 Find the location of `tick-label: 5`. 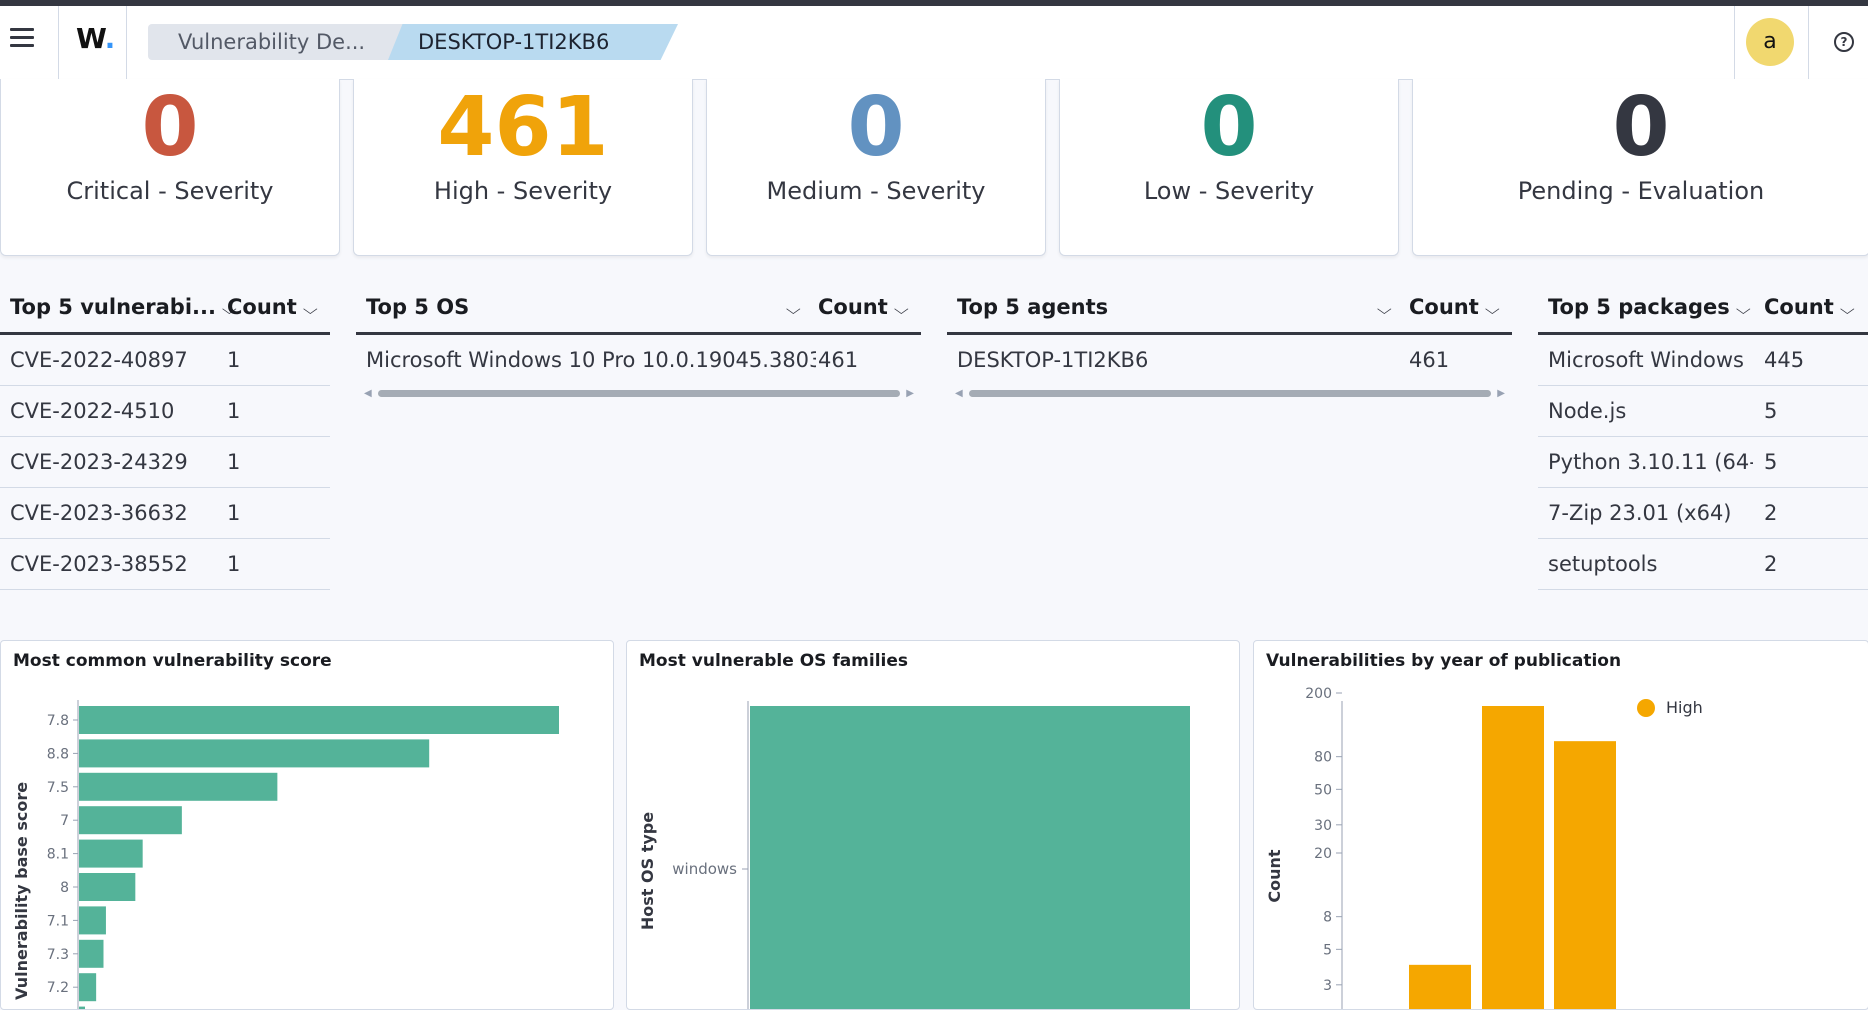

tick-label: 5 is located at coordinates (1327, 950).